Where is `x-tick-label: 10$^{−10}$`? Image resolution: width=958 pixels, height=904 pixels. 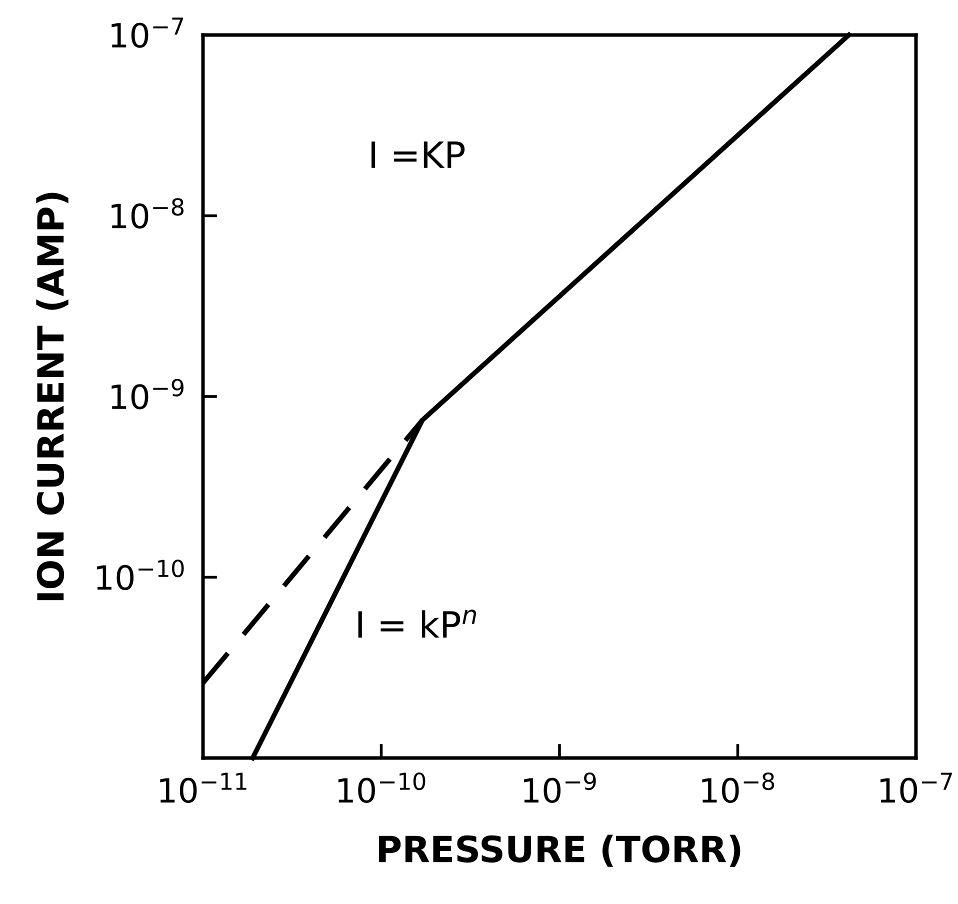 x-tick-label: 10$^{−10}$ is located at coordinates (382, 787).